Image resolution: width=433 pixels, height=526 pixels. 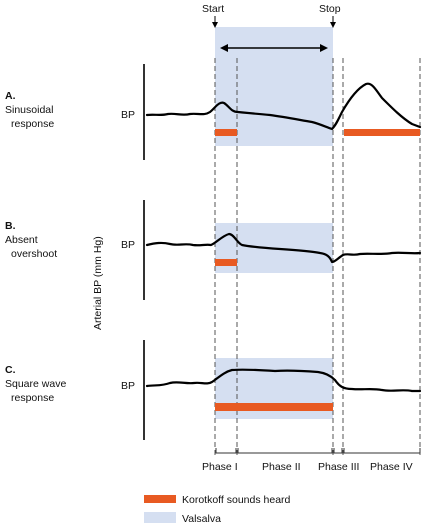 What do you see at coordinates (224, 48) in the screenshot?
I see `duration-arrowhead-left` at bounding box center [224, 48].